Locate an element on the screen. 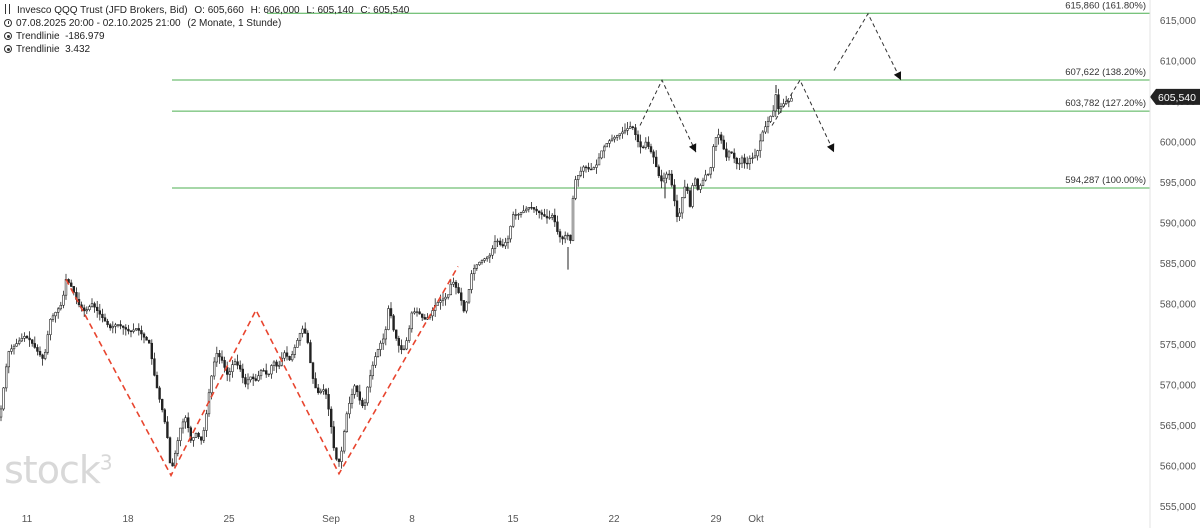 The image size is (1200, 528). y-tick-label: 610,000 is located at coordinates (1178, 62).